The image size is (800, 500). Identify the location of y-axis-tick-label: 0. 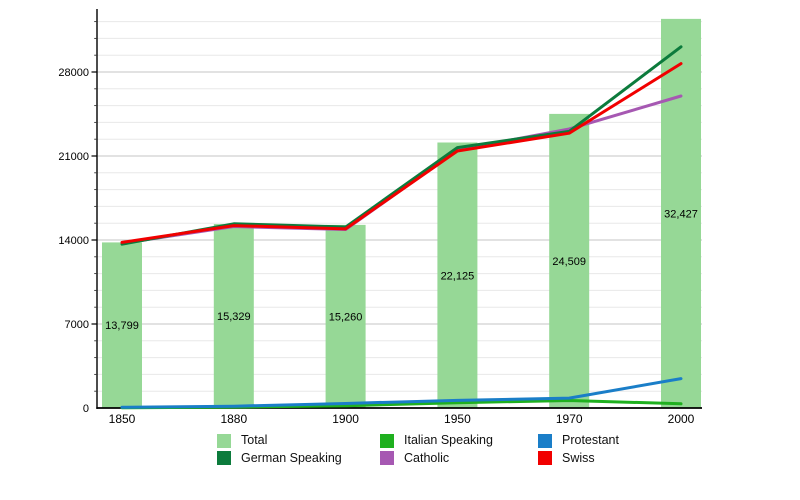
(86, 409).